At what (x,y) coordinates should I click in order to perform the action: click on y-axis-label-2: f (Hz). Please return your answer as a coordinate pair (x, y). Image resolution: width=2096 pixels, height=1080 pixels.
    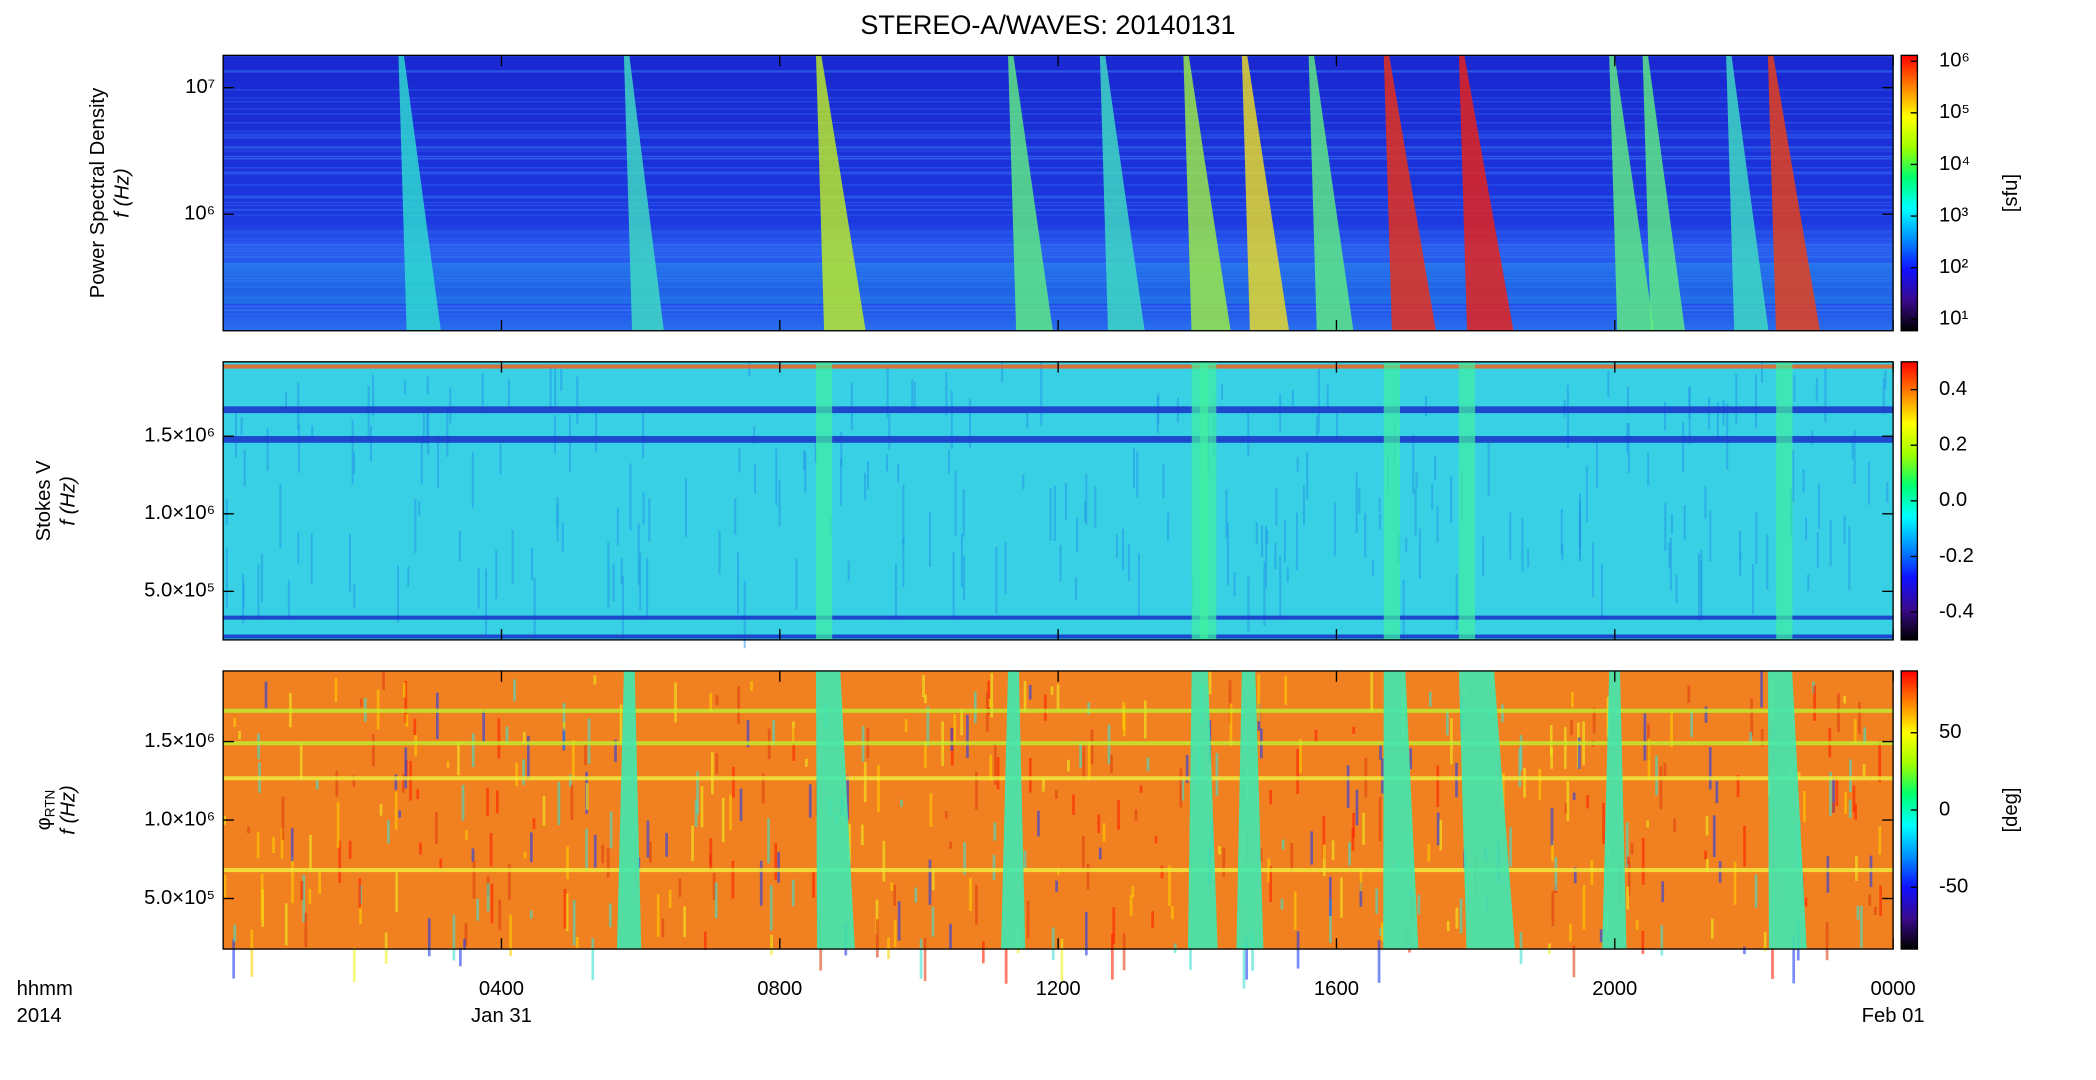
    Looking at the image, I should click on (69, 810).